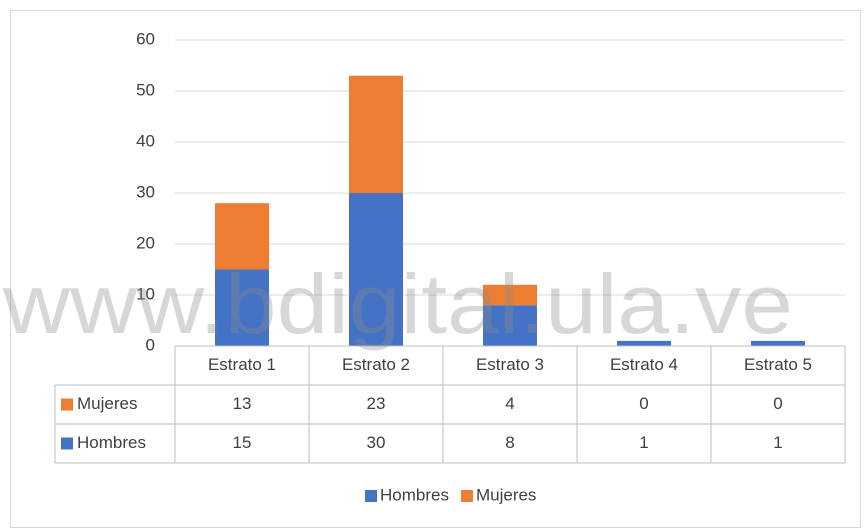  What do you see at coordinates (145, 293) in the screenshot?
I see `y-tick-label: 10` at bounding box center [145, 293].